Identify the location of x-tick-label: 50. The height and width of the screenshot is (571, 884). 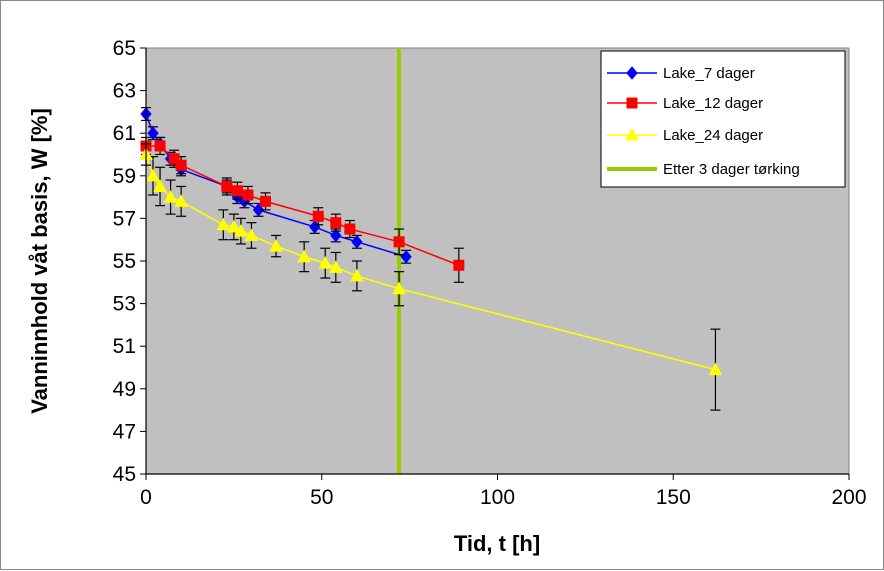
(321, 497).